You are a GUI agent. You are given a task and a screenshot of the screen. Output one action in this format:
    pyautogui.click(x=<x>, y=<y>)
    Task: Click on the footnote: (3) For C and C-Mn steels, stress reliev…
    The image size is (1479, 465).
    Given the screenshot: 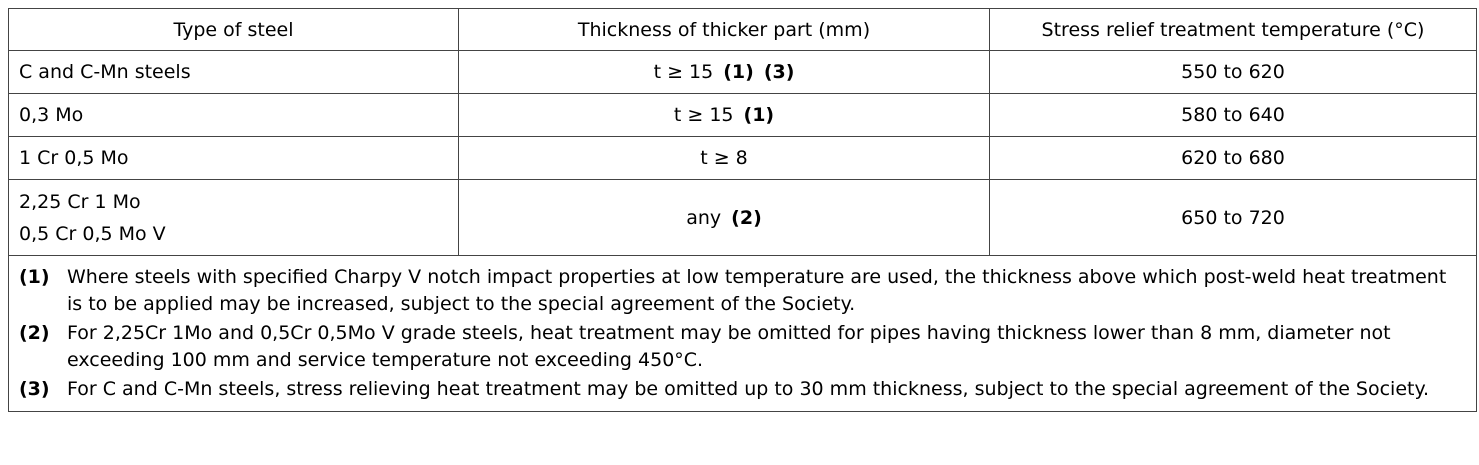 What is the action you would take?
    pyautogui.click(x=742, y=389)
    